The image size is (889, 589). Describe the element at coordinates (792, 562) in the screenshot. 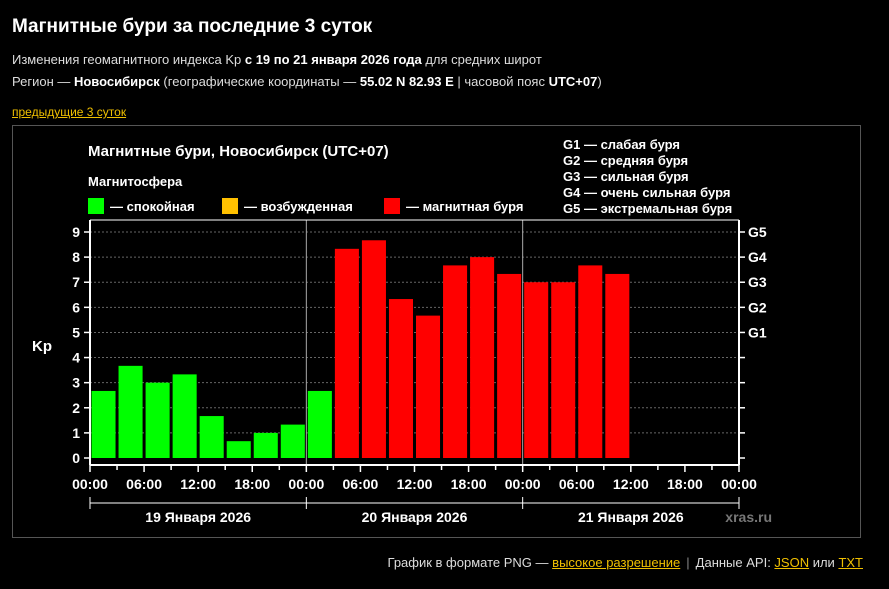

I see `json-link: JSON` at that location.